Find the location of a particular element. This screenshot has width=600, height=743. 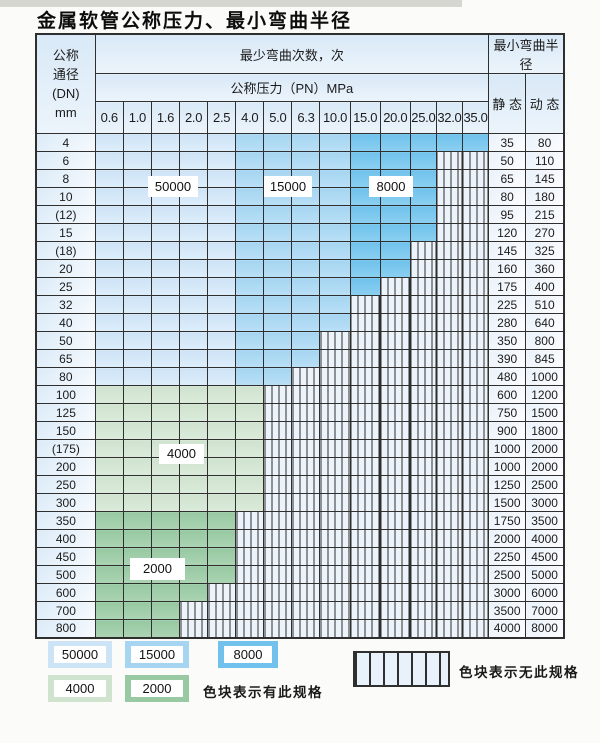

static-radius-cell: 1750 is located at coordinates (507, 520).